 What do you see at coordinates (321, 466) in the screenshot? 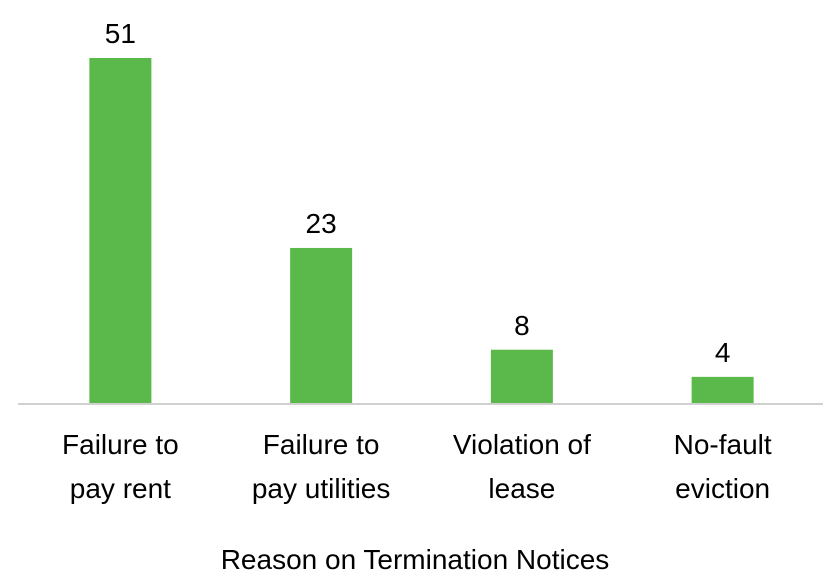
I see `x-tick-label: Failure to pay utilities` at bounding box center [321, 466].